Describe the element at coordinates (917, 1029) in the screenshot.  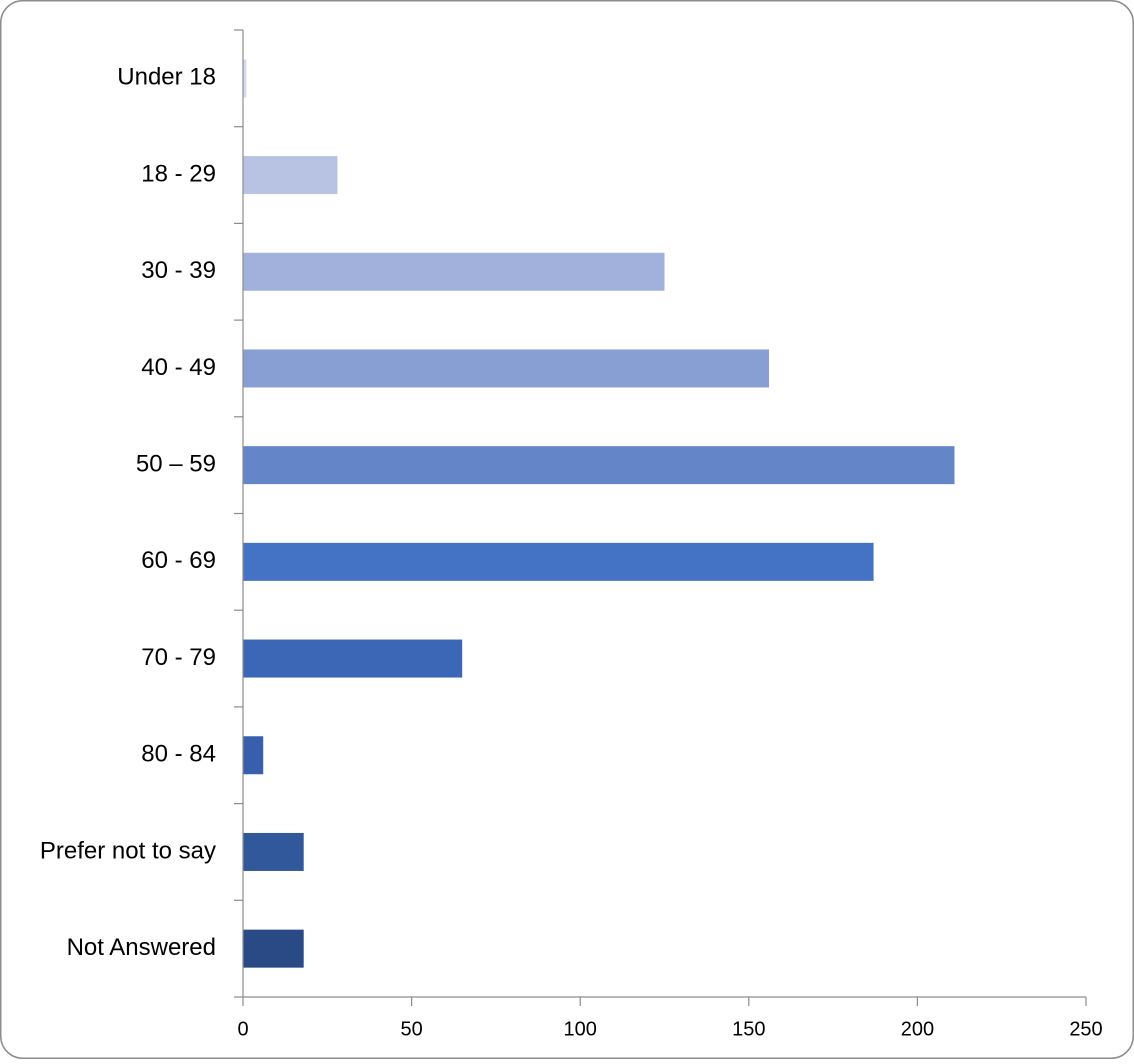
I see `value-tick-label: 200` at that location.